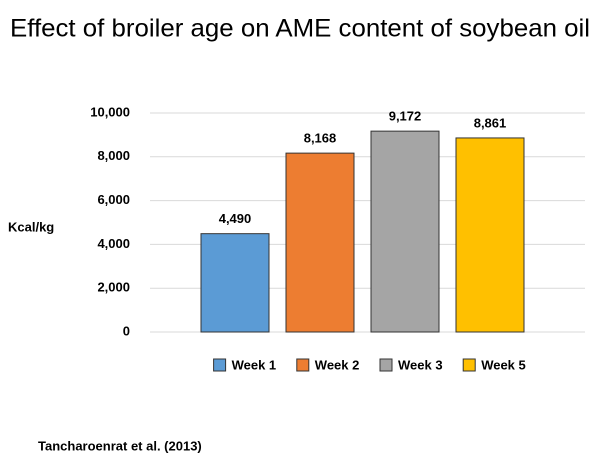 The image size is (600, 468). What do you see at coordinates (113, 199) in the screenshot?
I see `y-tick-label: 6,000` at bounding box center [113, 199].